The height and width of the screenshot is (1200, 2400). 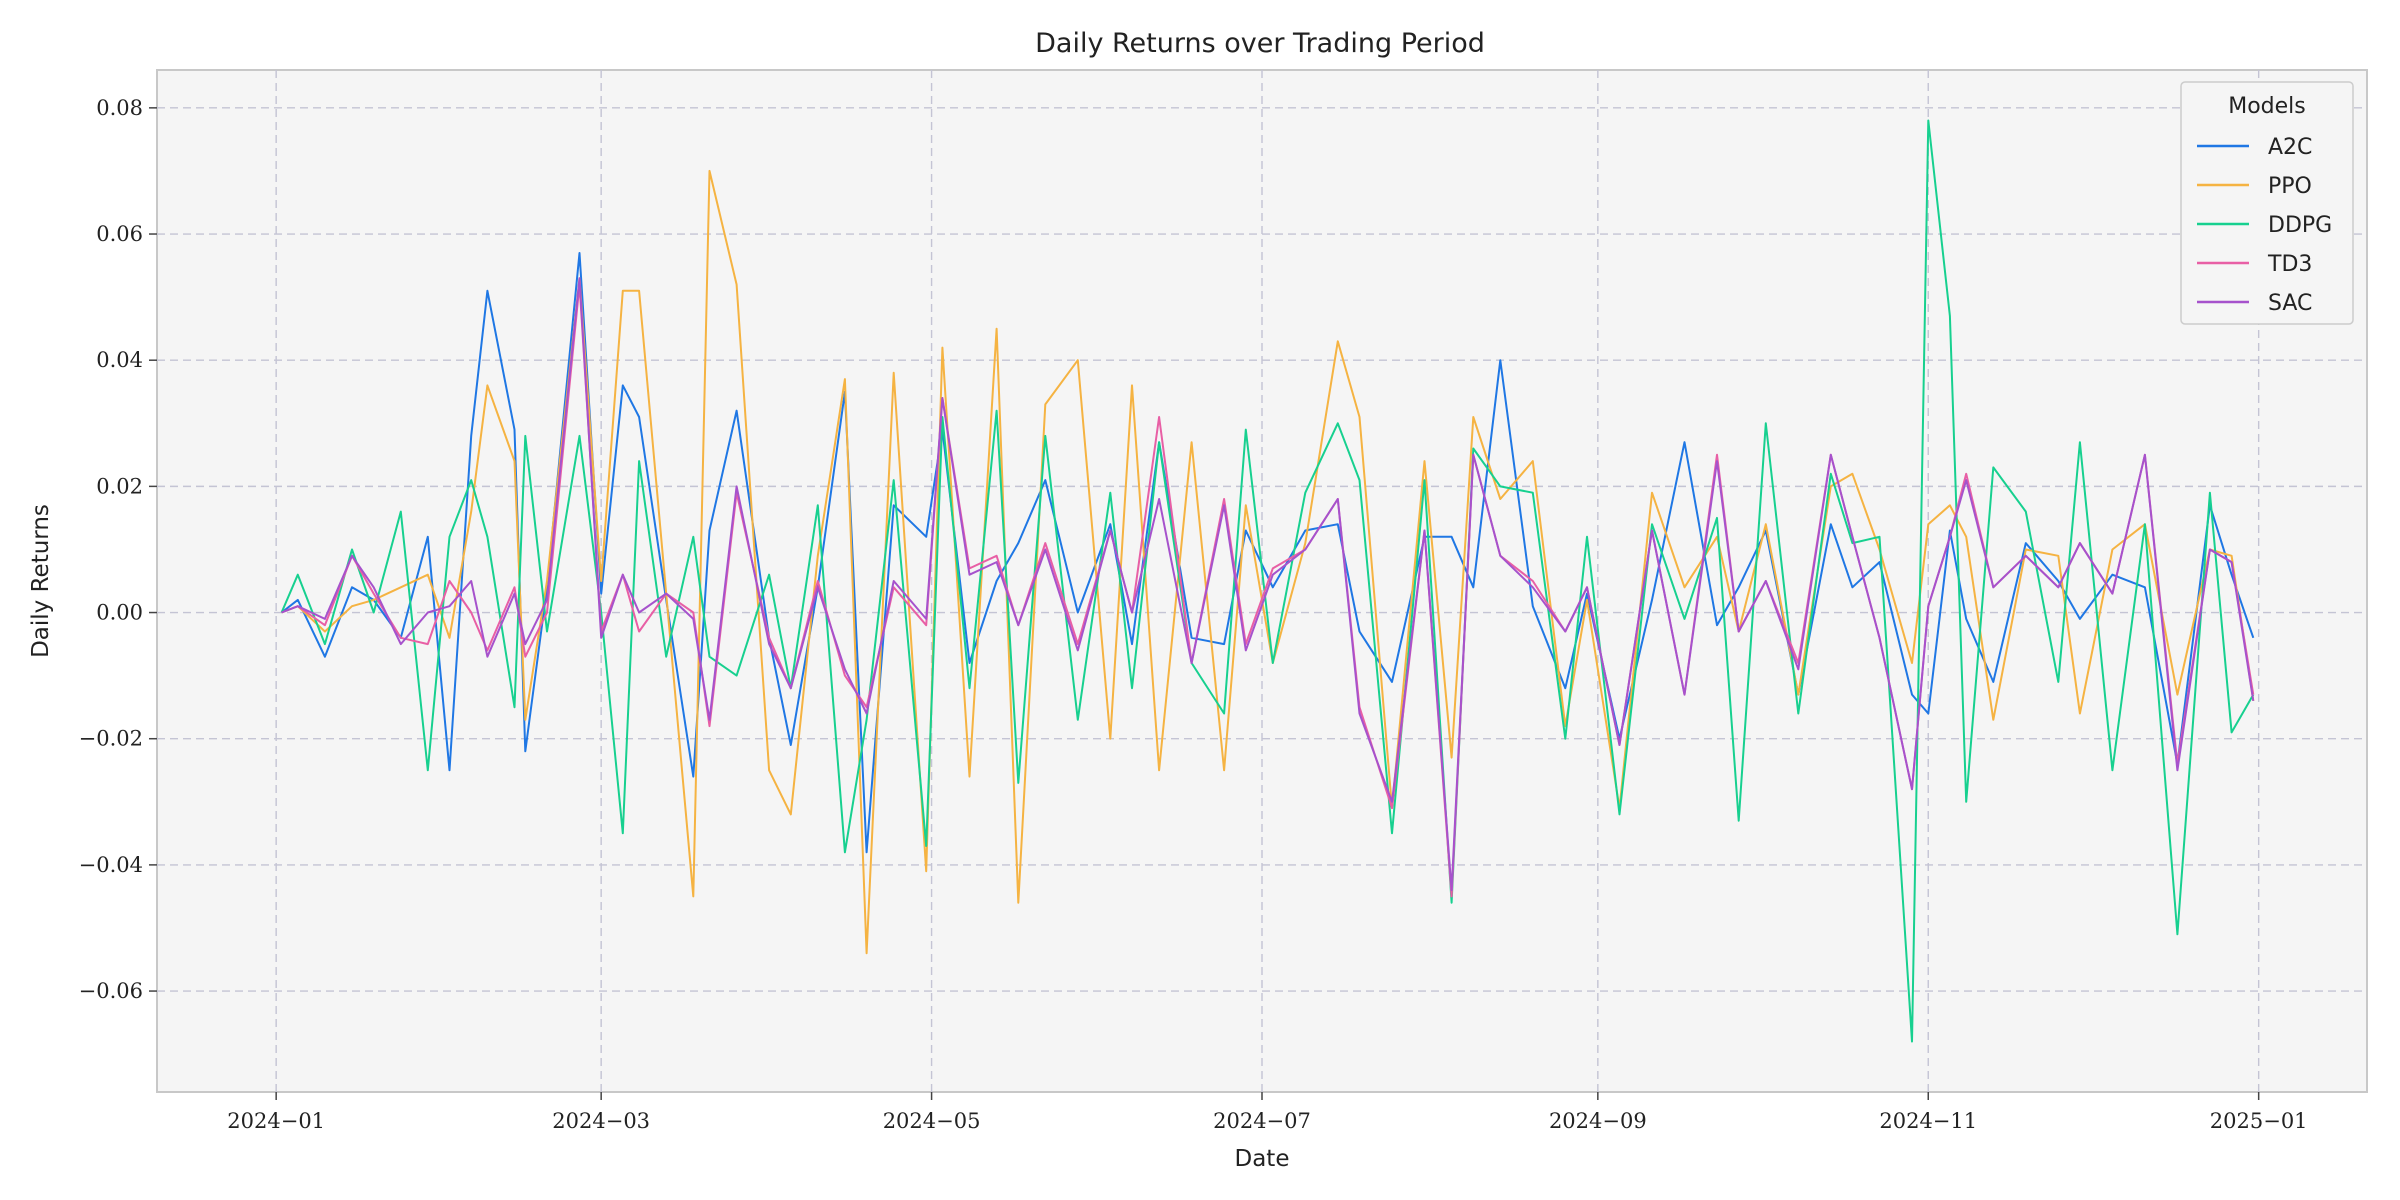 I want to click on y-tick-label: 0.06, so click(x=119, y=234).